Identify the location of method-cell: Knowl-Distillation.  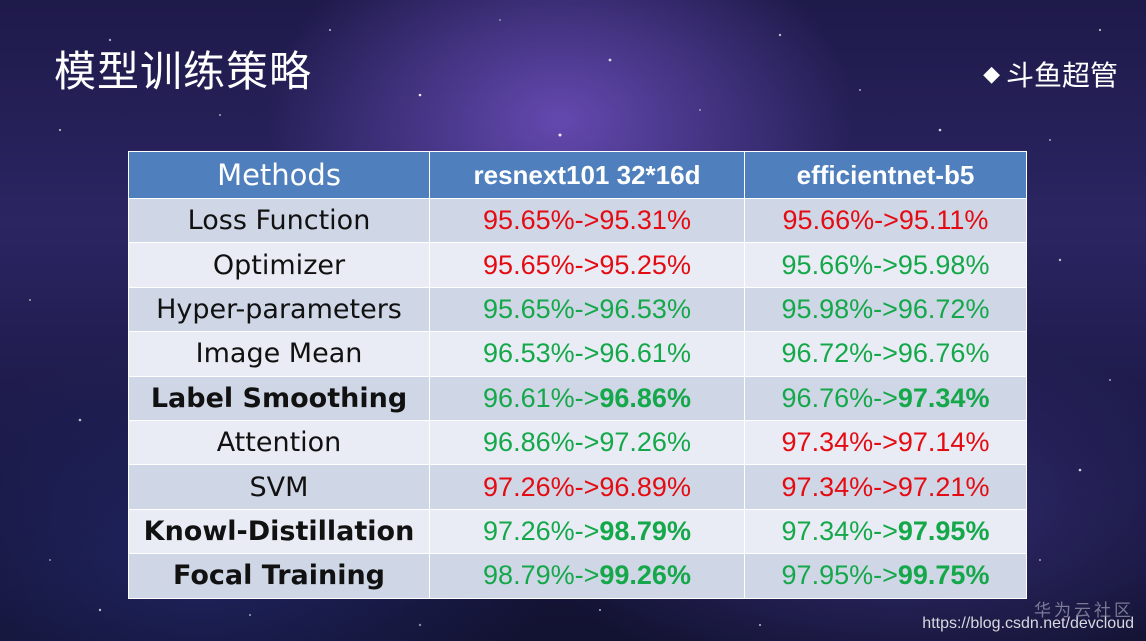
(279, 531).